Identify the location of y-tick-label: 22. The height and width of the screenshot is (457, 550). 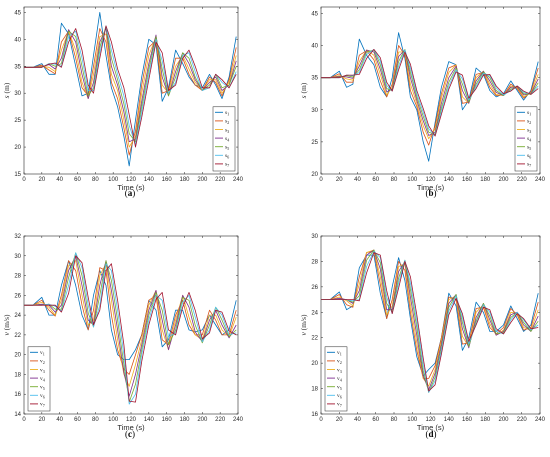
(314, 339).